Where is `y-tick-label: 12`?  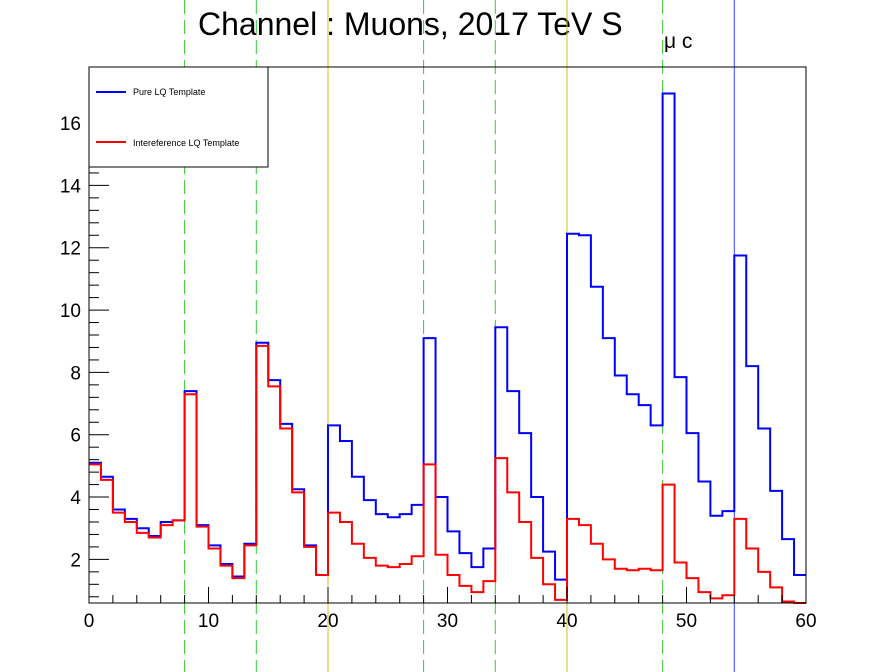 y-tick-label: 12 is located at coordinates (70, 249).